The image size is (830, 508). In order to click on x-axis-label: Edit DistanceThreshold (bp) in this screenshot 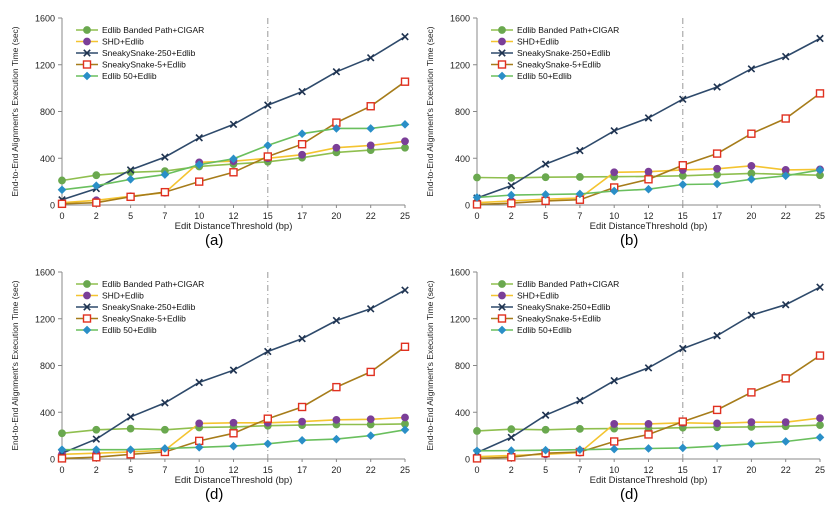, I will do `click(649, 226)`.